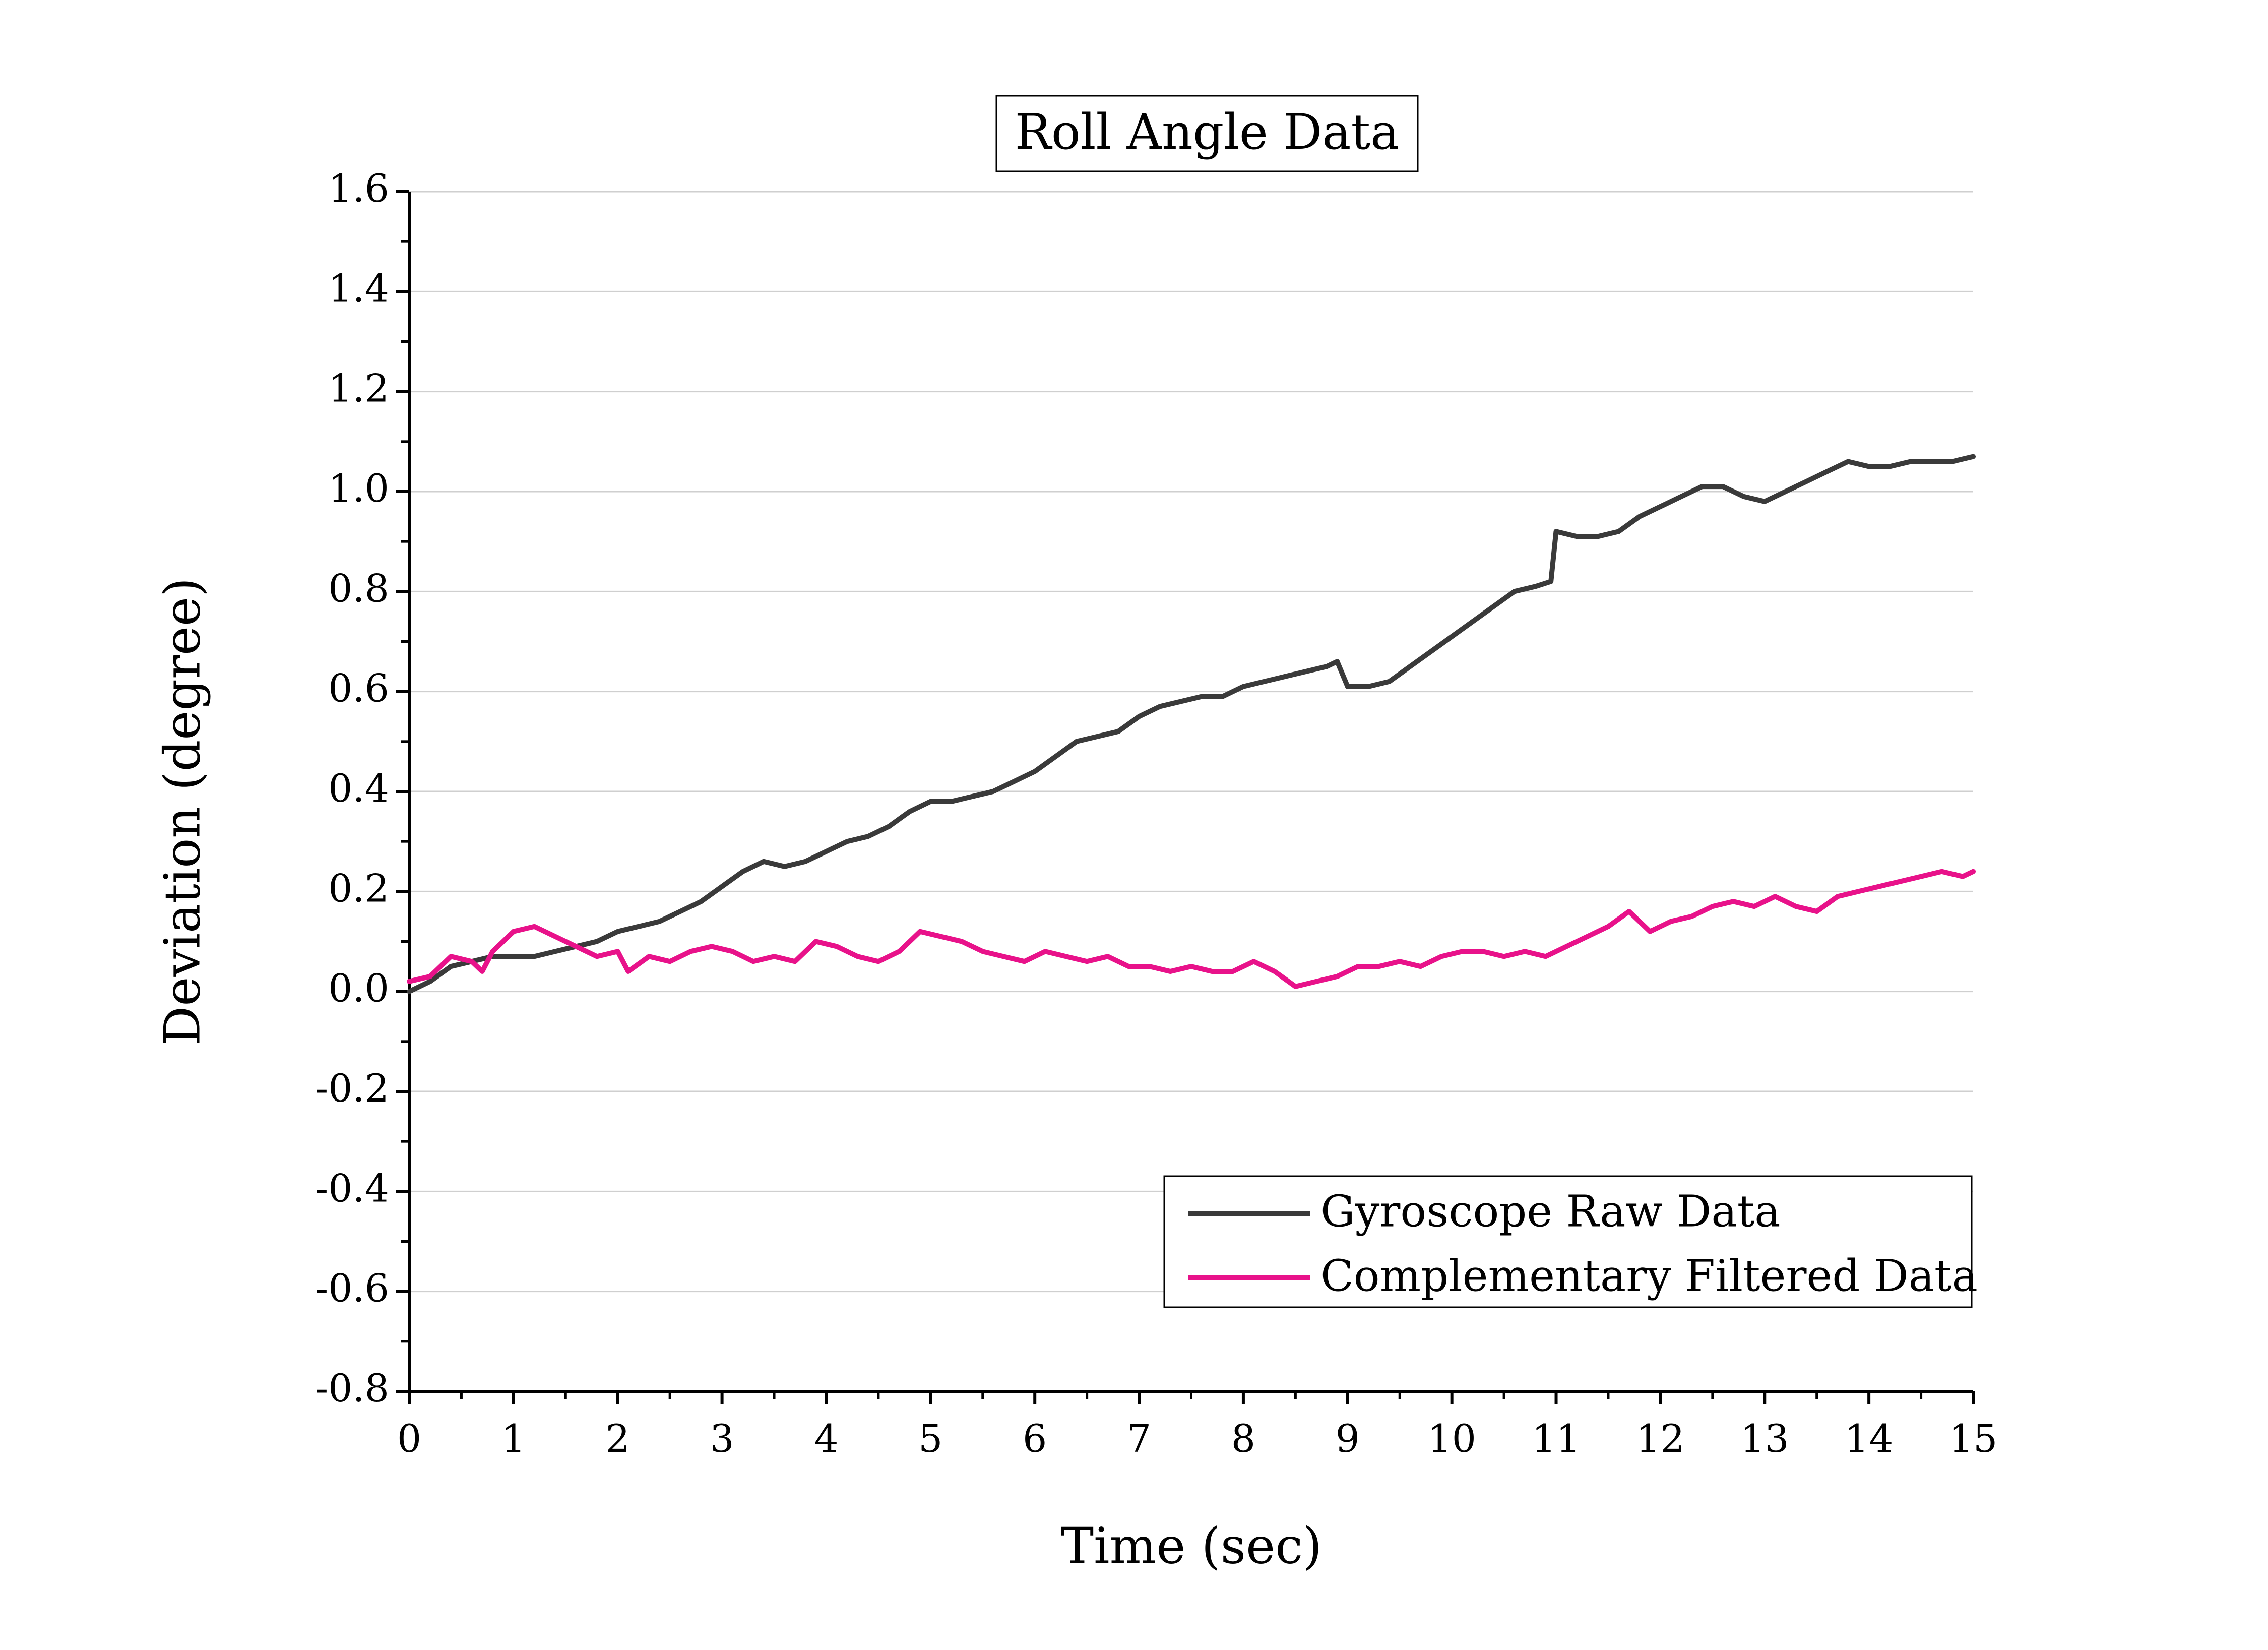  I want to click on x-tick-label: 13, so click(1764, 1438).